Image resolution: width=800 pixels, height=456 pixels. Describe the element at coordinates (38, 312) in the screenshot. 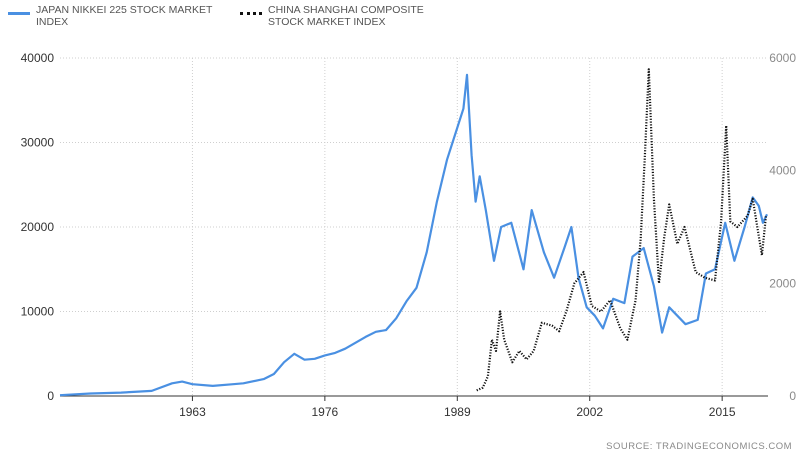

I see `y-left-tick-label: 10000` at that location.